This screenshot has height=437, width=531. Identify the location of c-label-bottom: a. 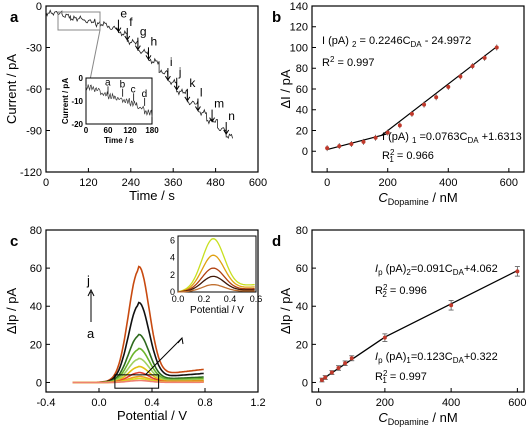
(91, 333).